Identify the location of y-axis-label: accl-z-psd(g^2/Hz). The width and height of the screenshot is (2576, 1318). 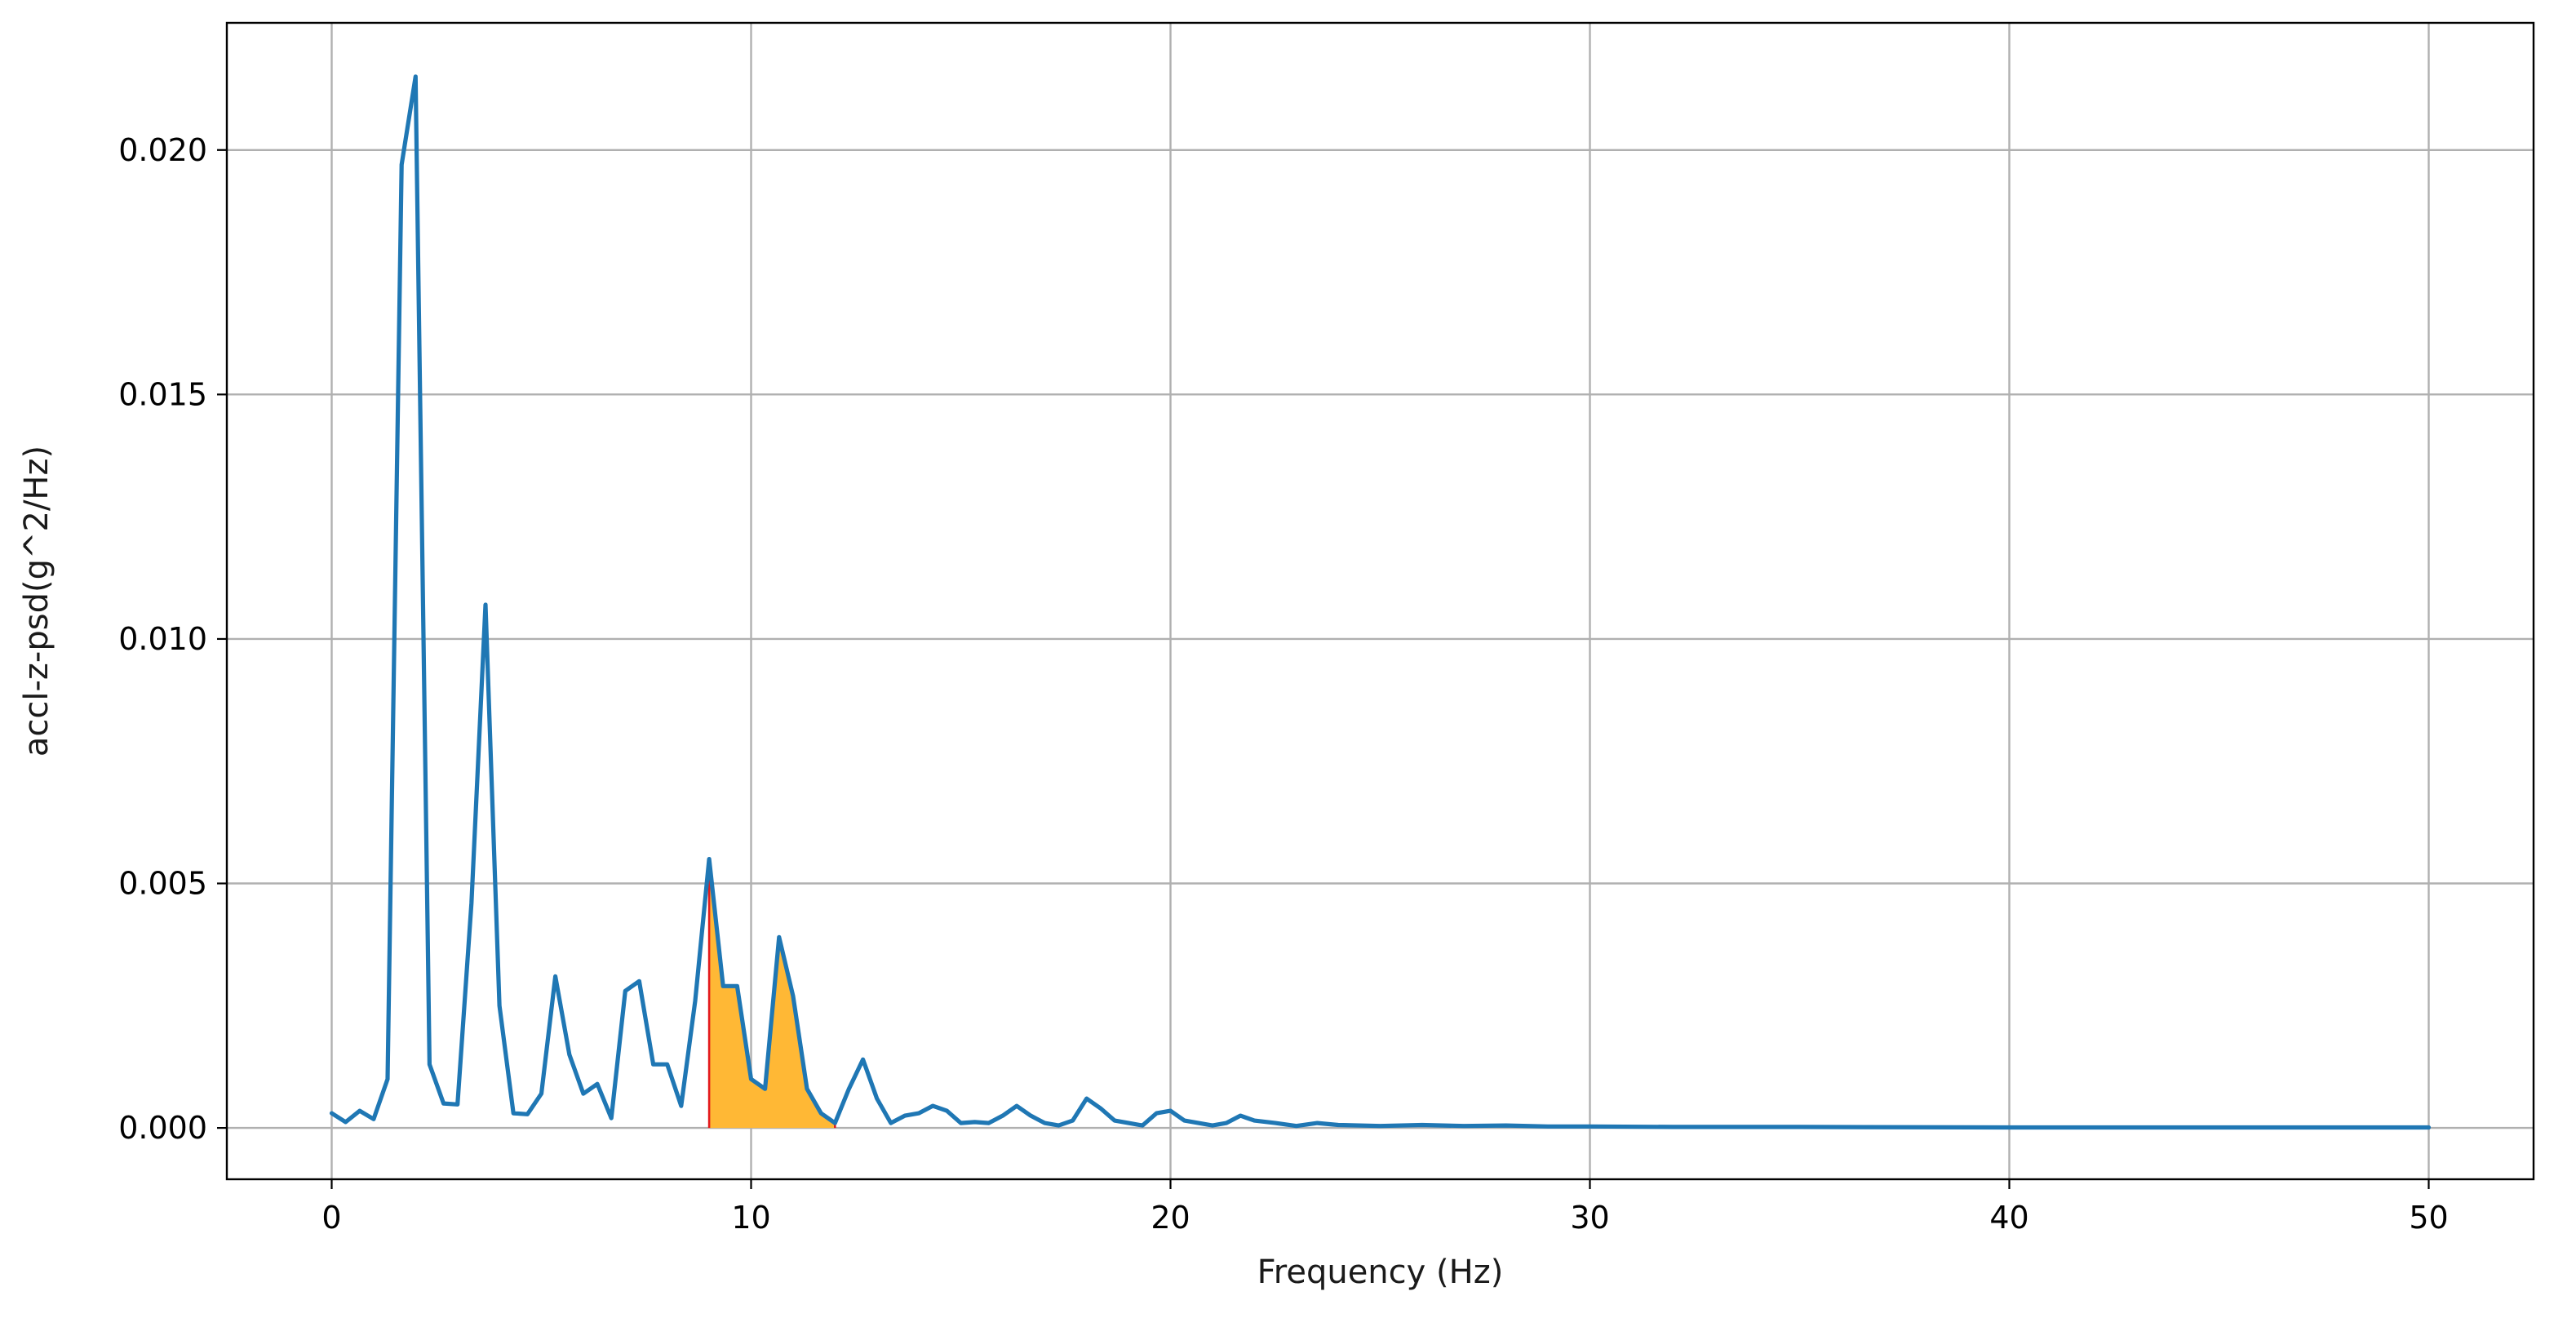
(36, 601).